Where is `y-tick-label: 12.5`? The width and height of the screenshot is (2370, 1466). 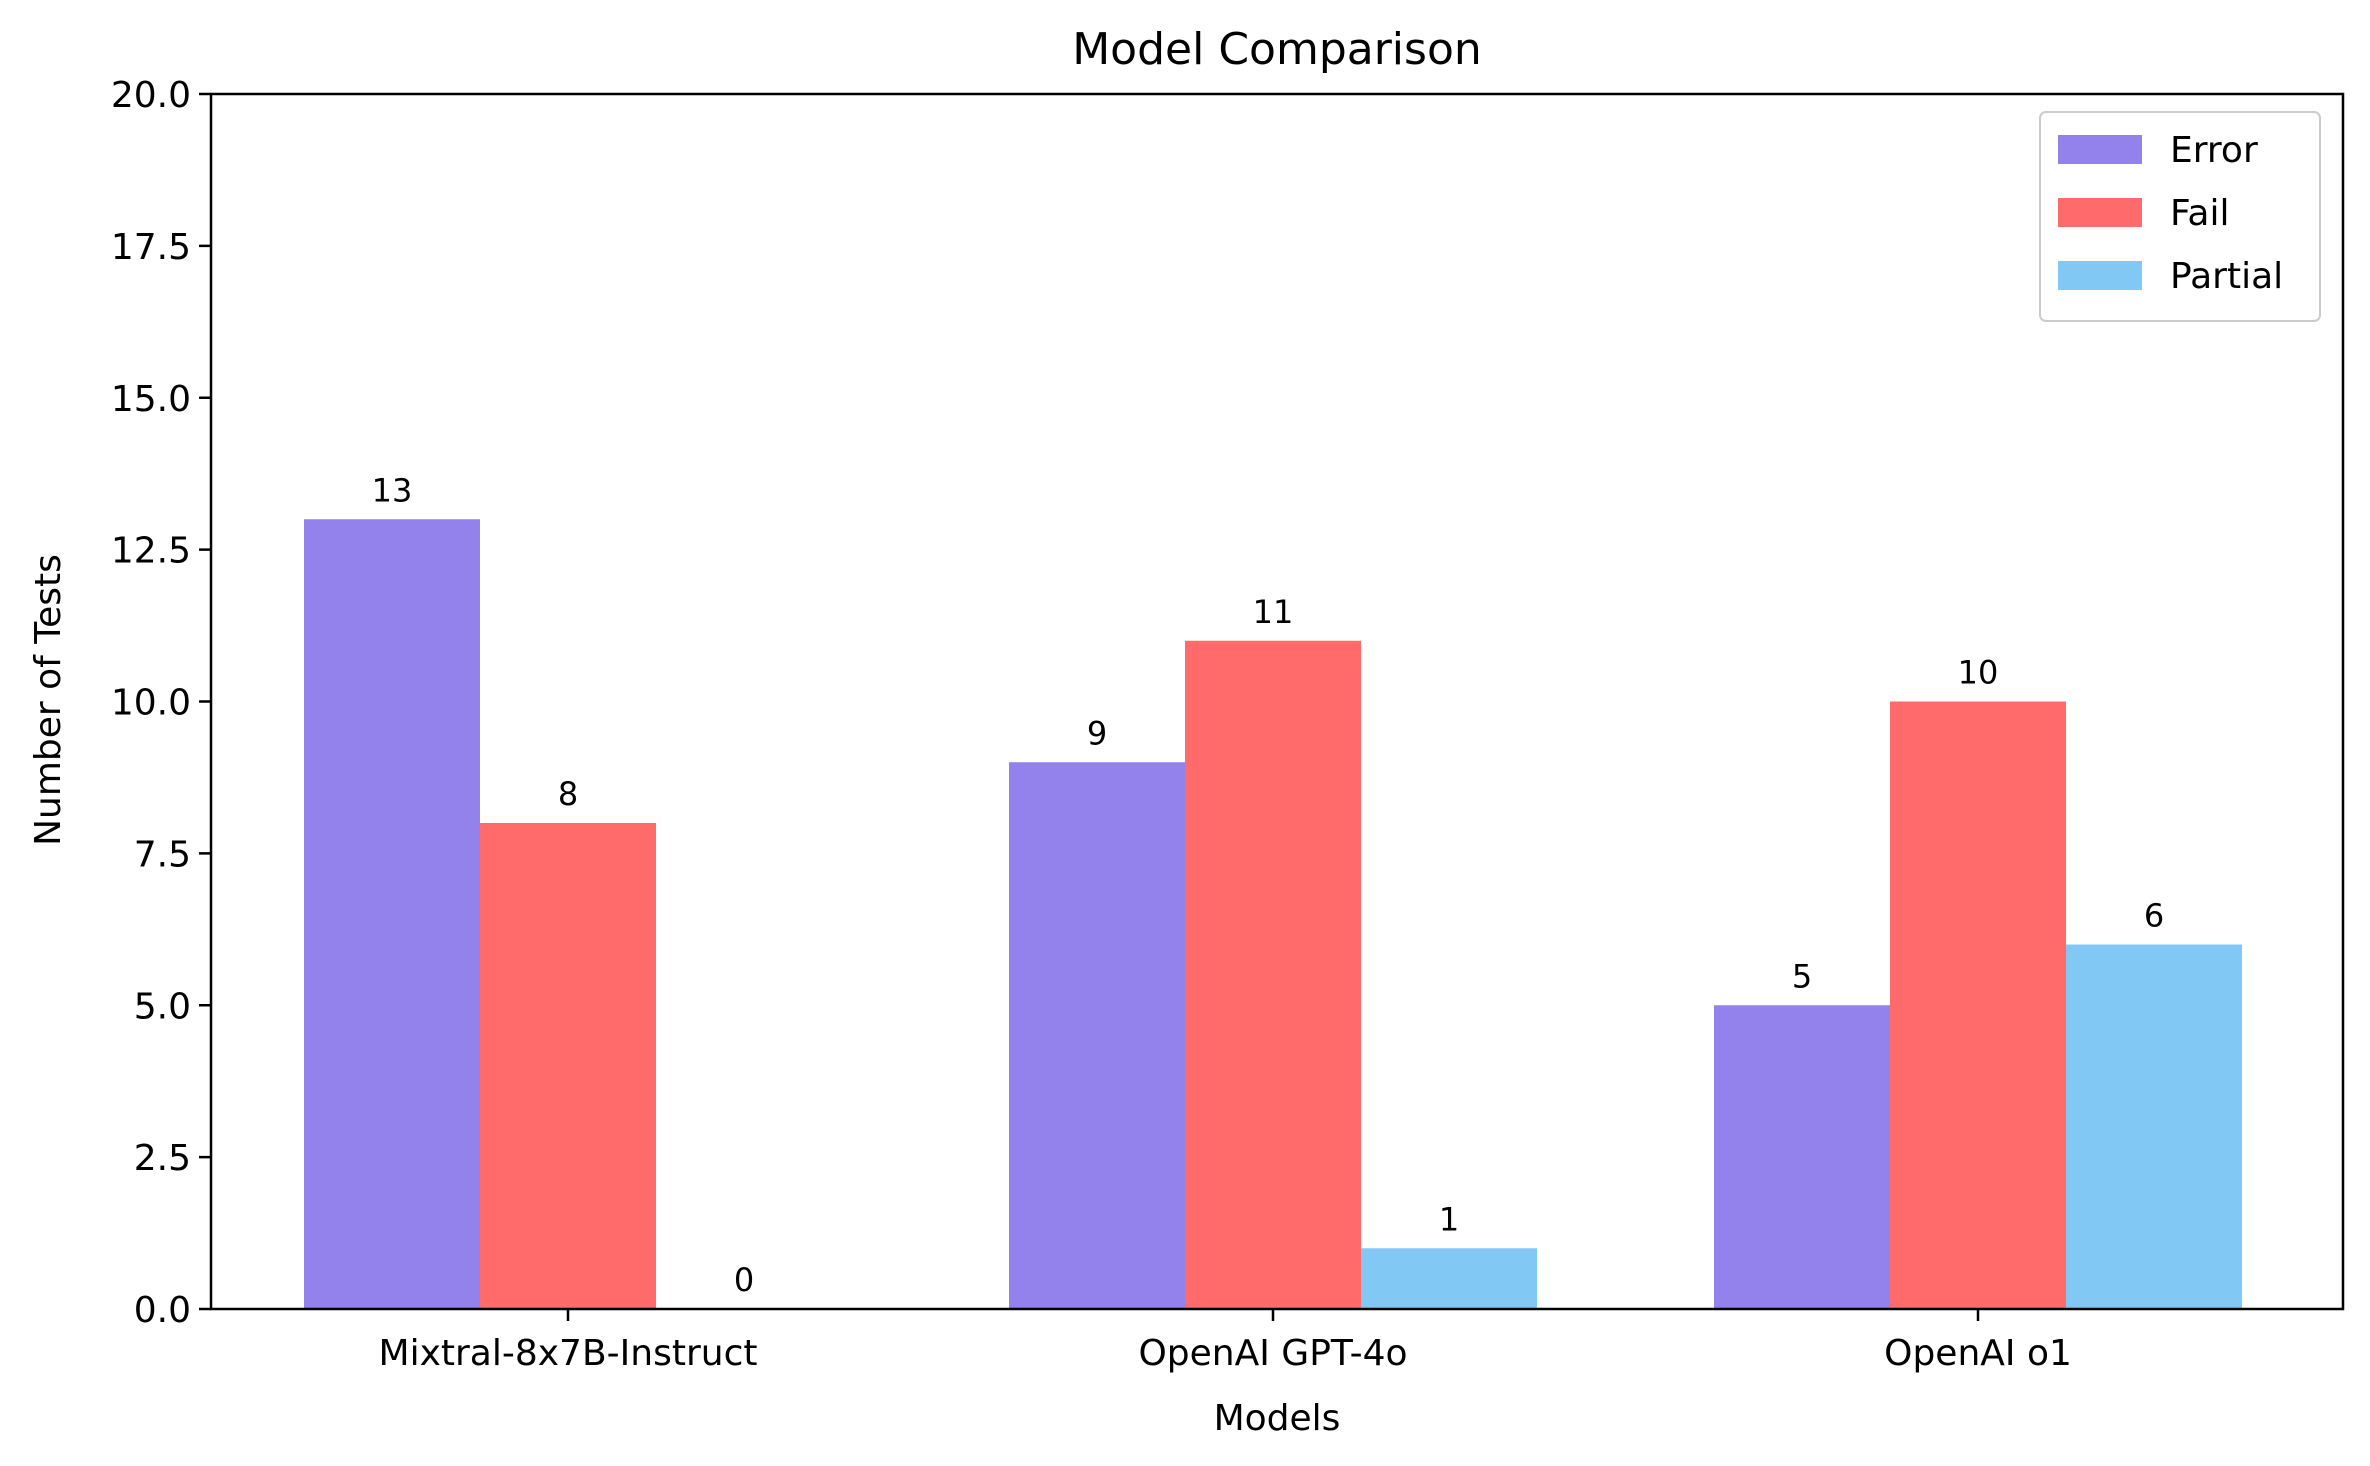
y-tick-label: 12.5 is located at coordinates (151, 551).